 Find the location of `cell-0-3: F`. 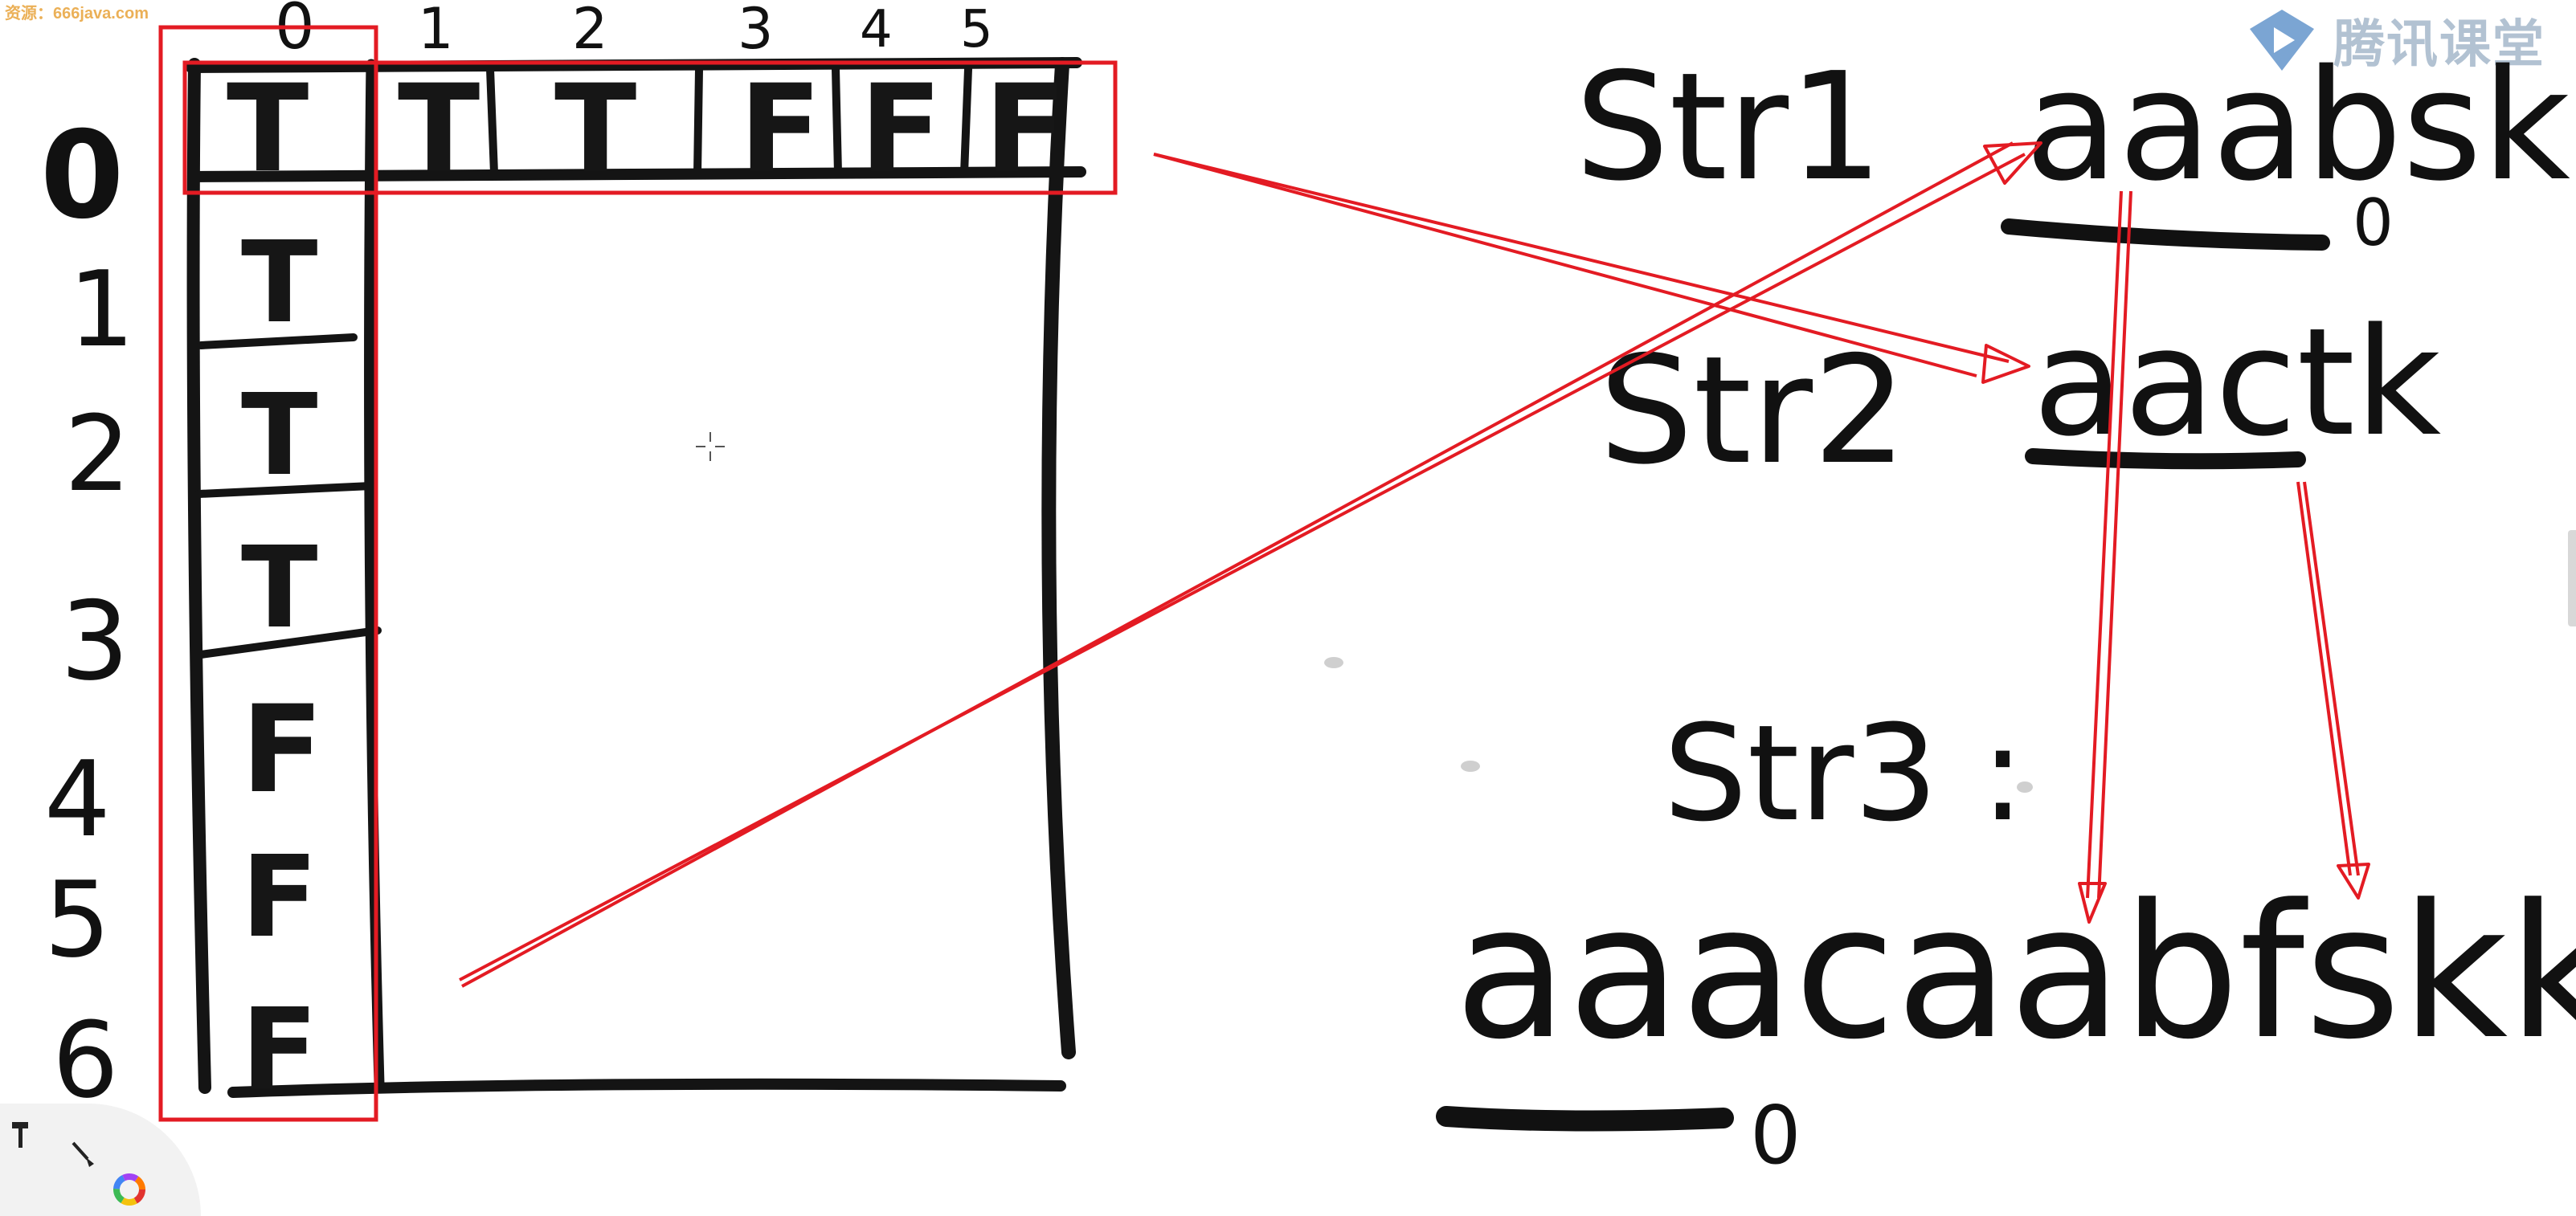

cell-0-3: F is located at coordinates (780, 129).